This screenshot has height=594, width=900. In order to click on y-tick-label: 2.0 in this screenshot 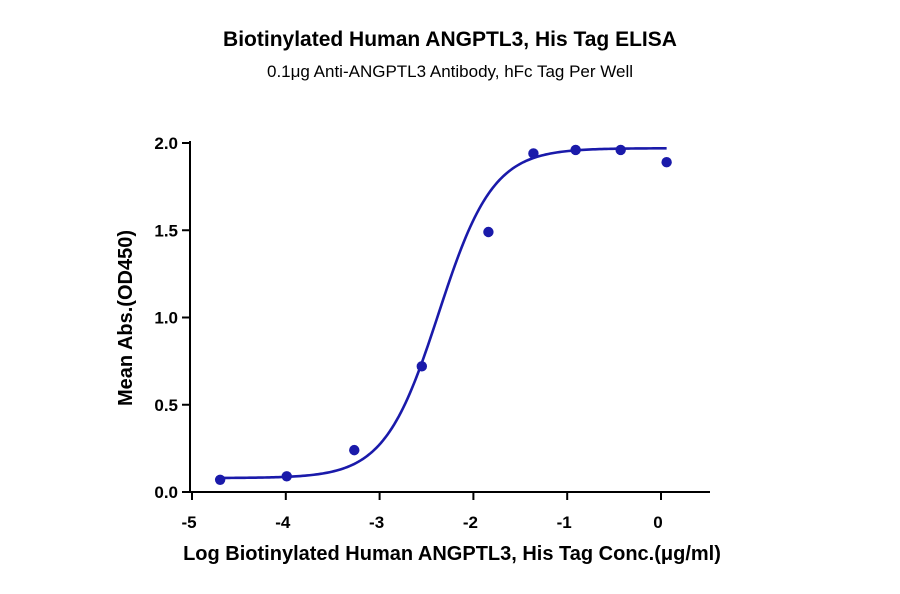, I will do `click(166, 143)`.